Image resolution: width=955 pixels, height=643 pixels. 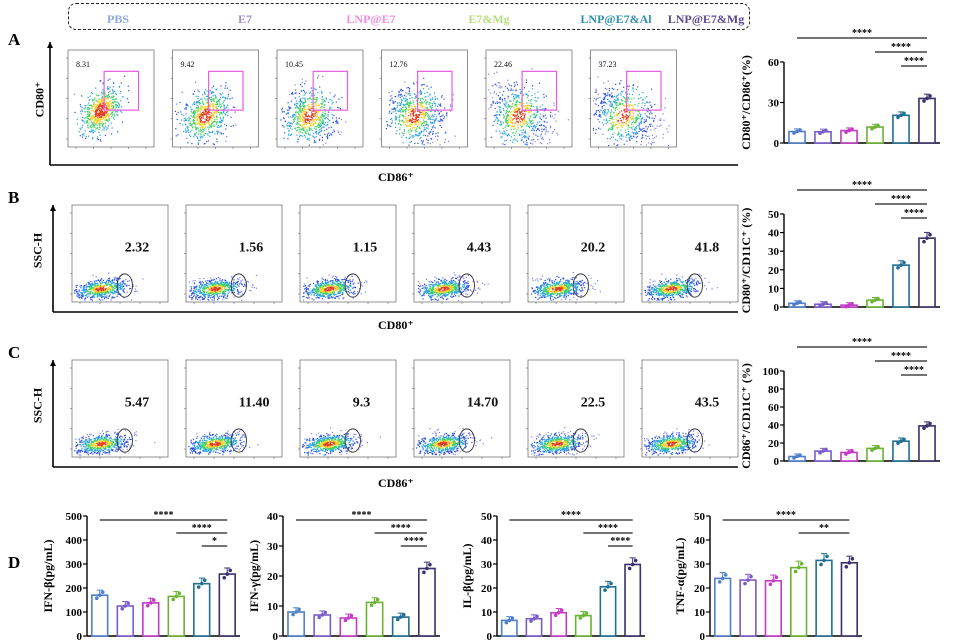 What do you see at coordinates (330, 90) in the screenshot?
I see `gate-rectangle` at bounding box center [330, 90].